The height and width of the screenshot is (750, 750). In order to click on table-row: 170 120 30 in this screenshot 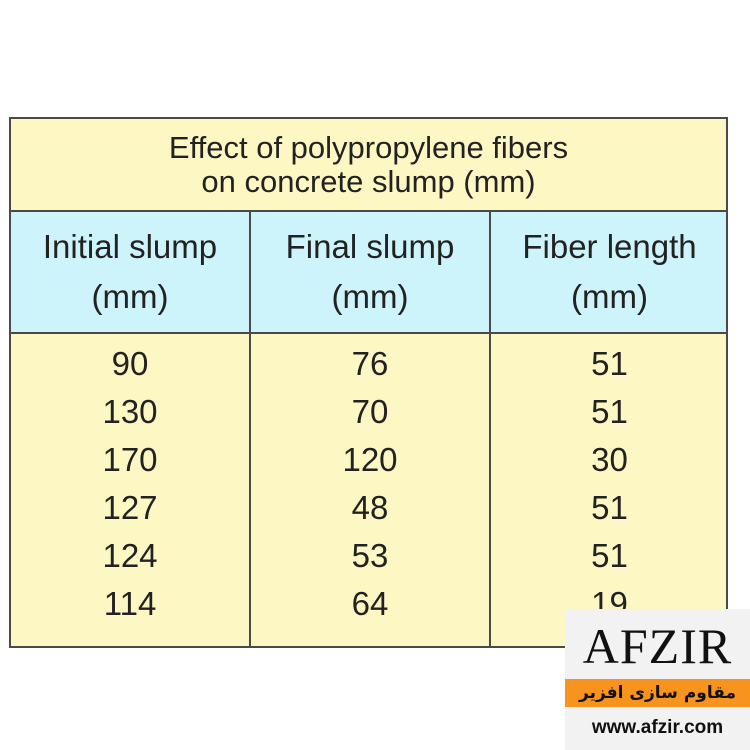, I will do `click(368, 460)`.